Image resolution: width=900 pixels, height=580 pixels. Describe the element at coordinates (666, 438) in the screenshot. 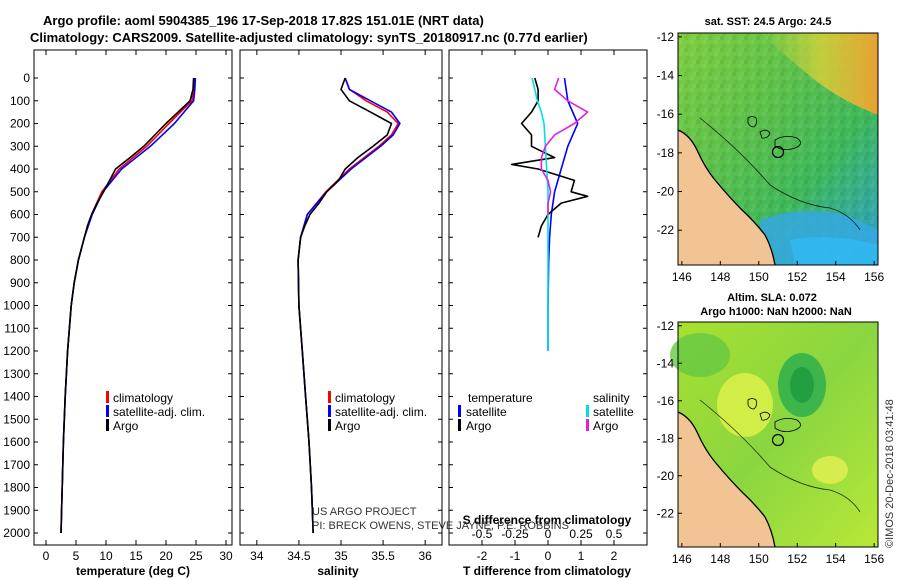

I see `map-y-tick-label: -18` at that location.